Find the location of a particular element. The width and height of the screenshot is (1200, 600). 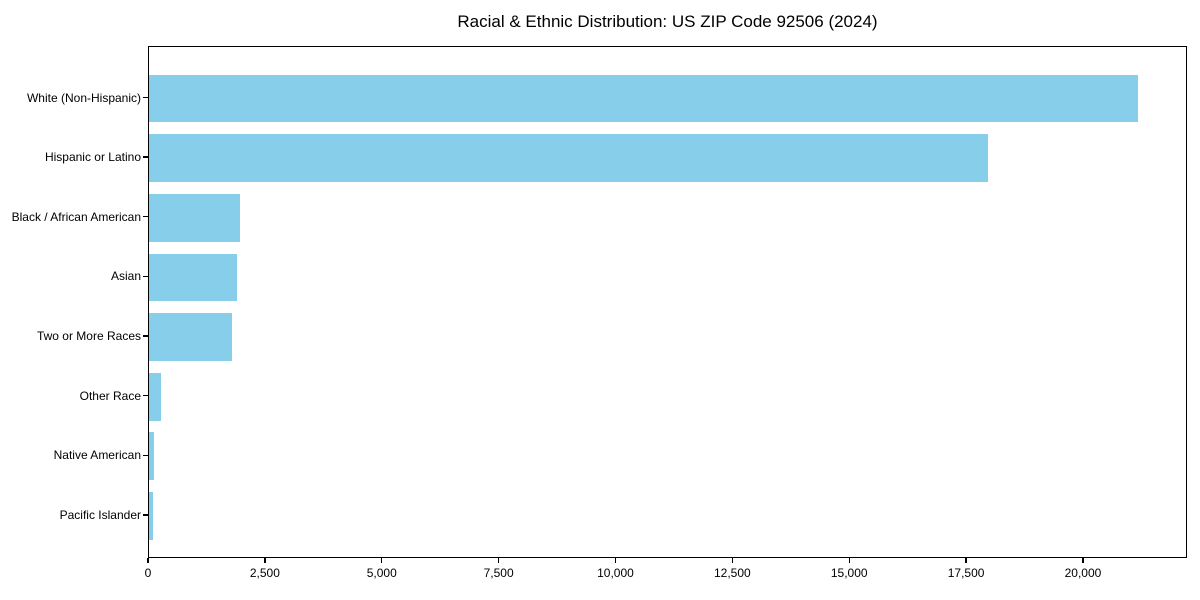

x-tick-label: 10,000 is located at coordinates (615, 573).